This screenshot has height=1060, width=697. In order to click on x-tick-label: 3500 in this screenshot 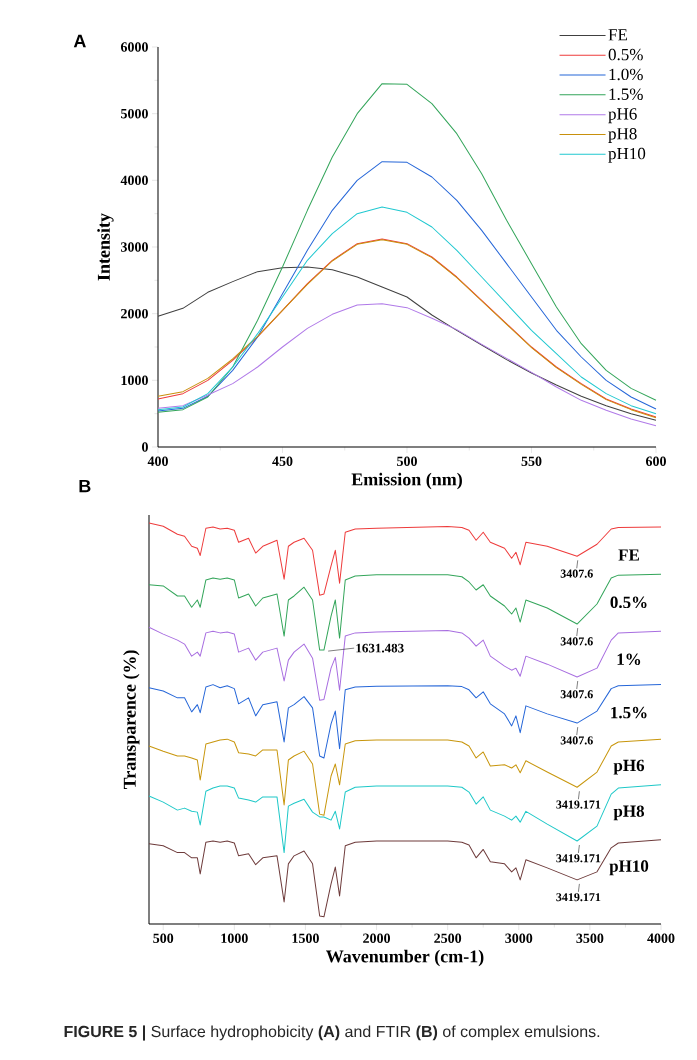, I will do `click(590, 938)`.